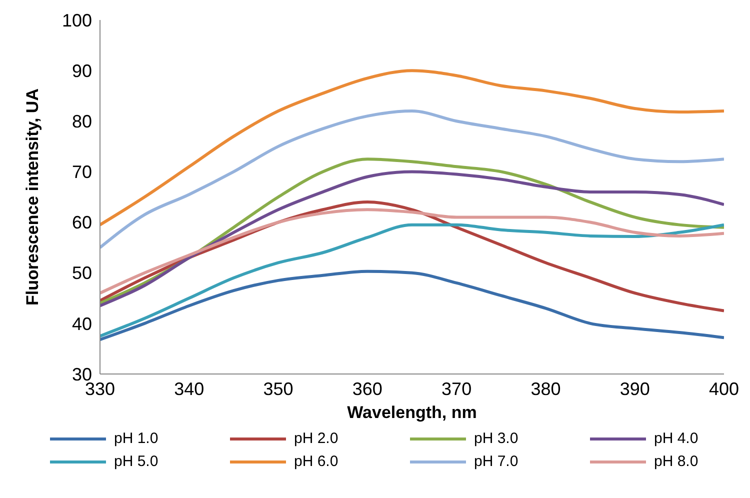  I want to click on legend-label: pH 4.0, so click(676, 438).